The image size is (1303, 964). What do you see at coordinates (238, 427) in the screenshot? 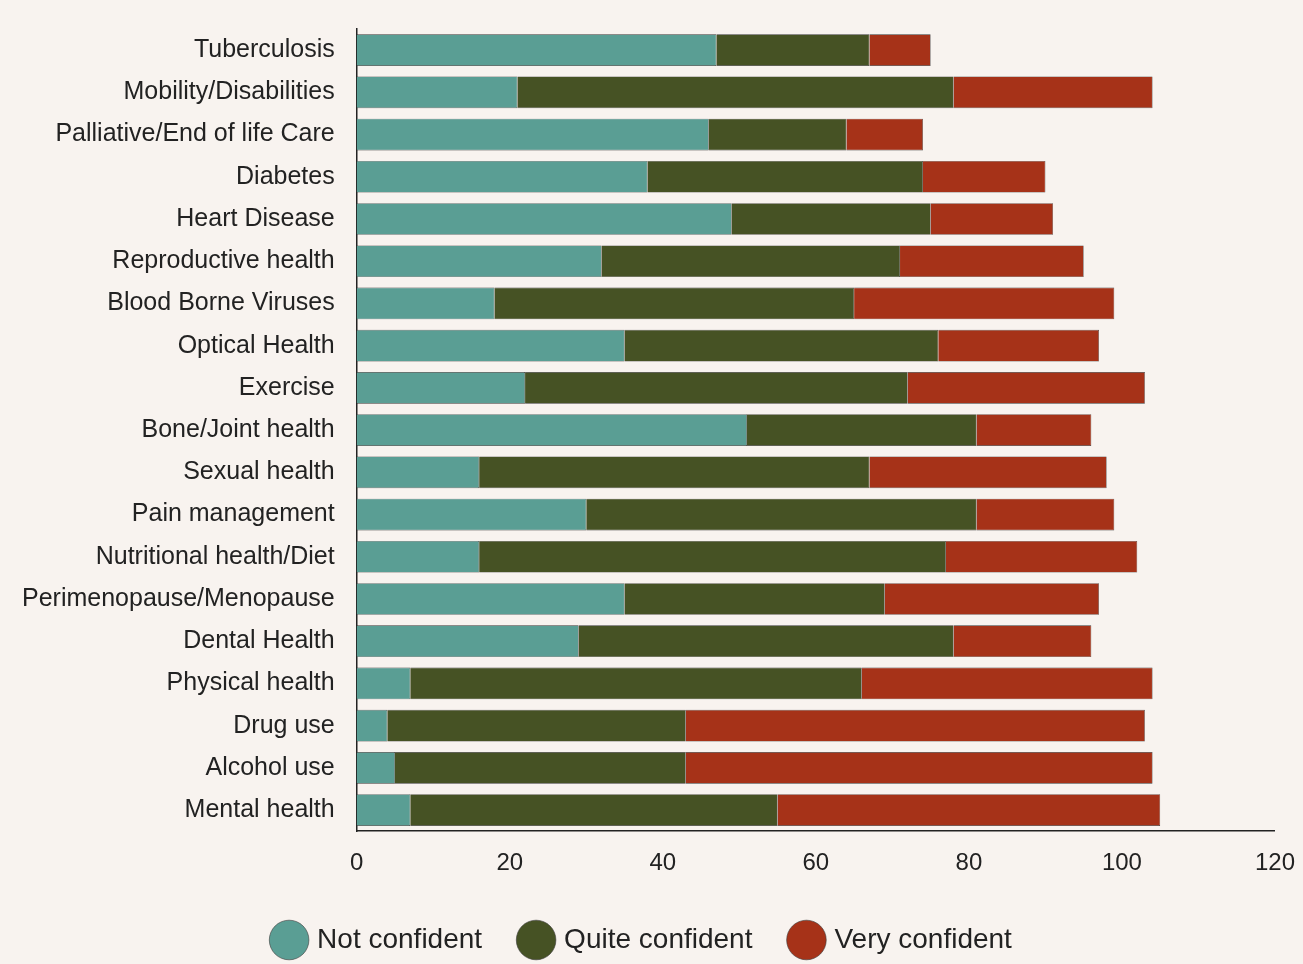
I see `y-tick-label: Bone/Joint health` at bounding box center [238, 427].